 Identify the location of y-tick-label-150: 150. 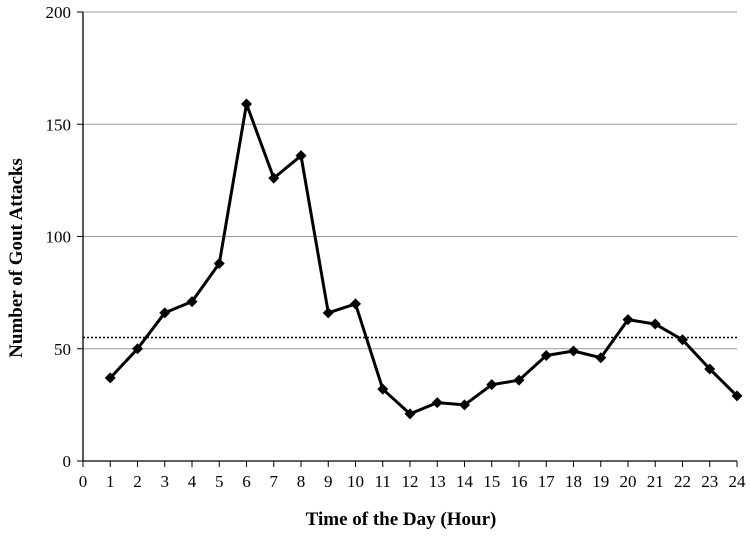
(59, 124).